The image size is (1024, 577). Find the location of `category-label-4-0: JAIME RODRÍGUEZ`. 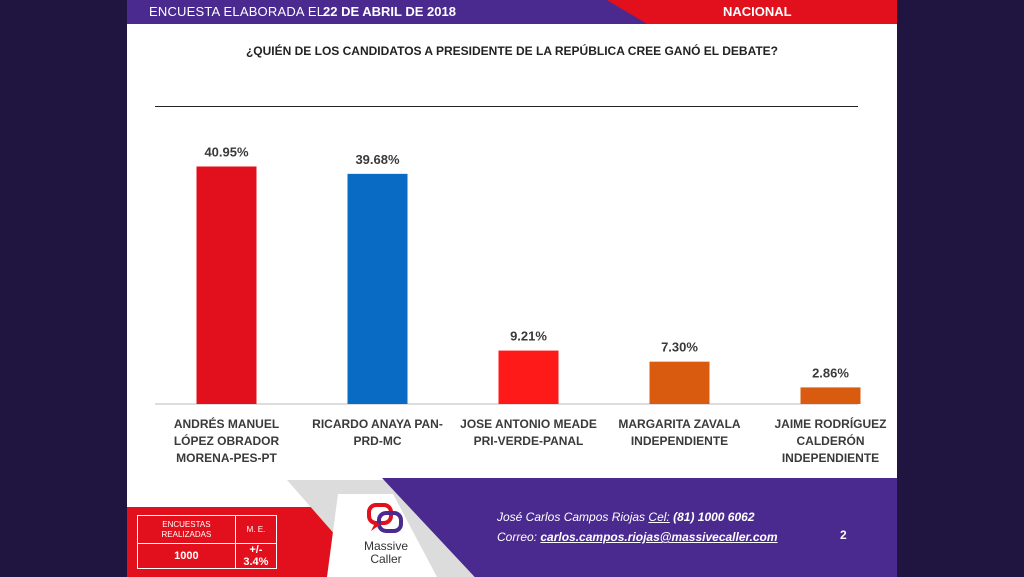

category-label-4-0: JAIME RODRÍGUEZ is located at coordinates (830, 423).